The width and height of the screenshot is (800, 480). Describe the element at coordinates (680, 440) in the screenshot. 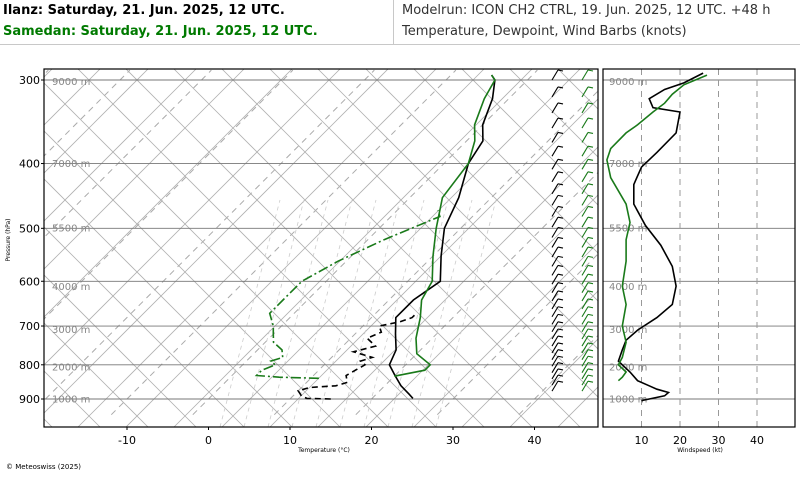

I see `windspeed-tick-label: 20` at that location.